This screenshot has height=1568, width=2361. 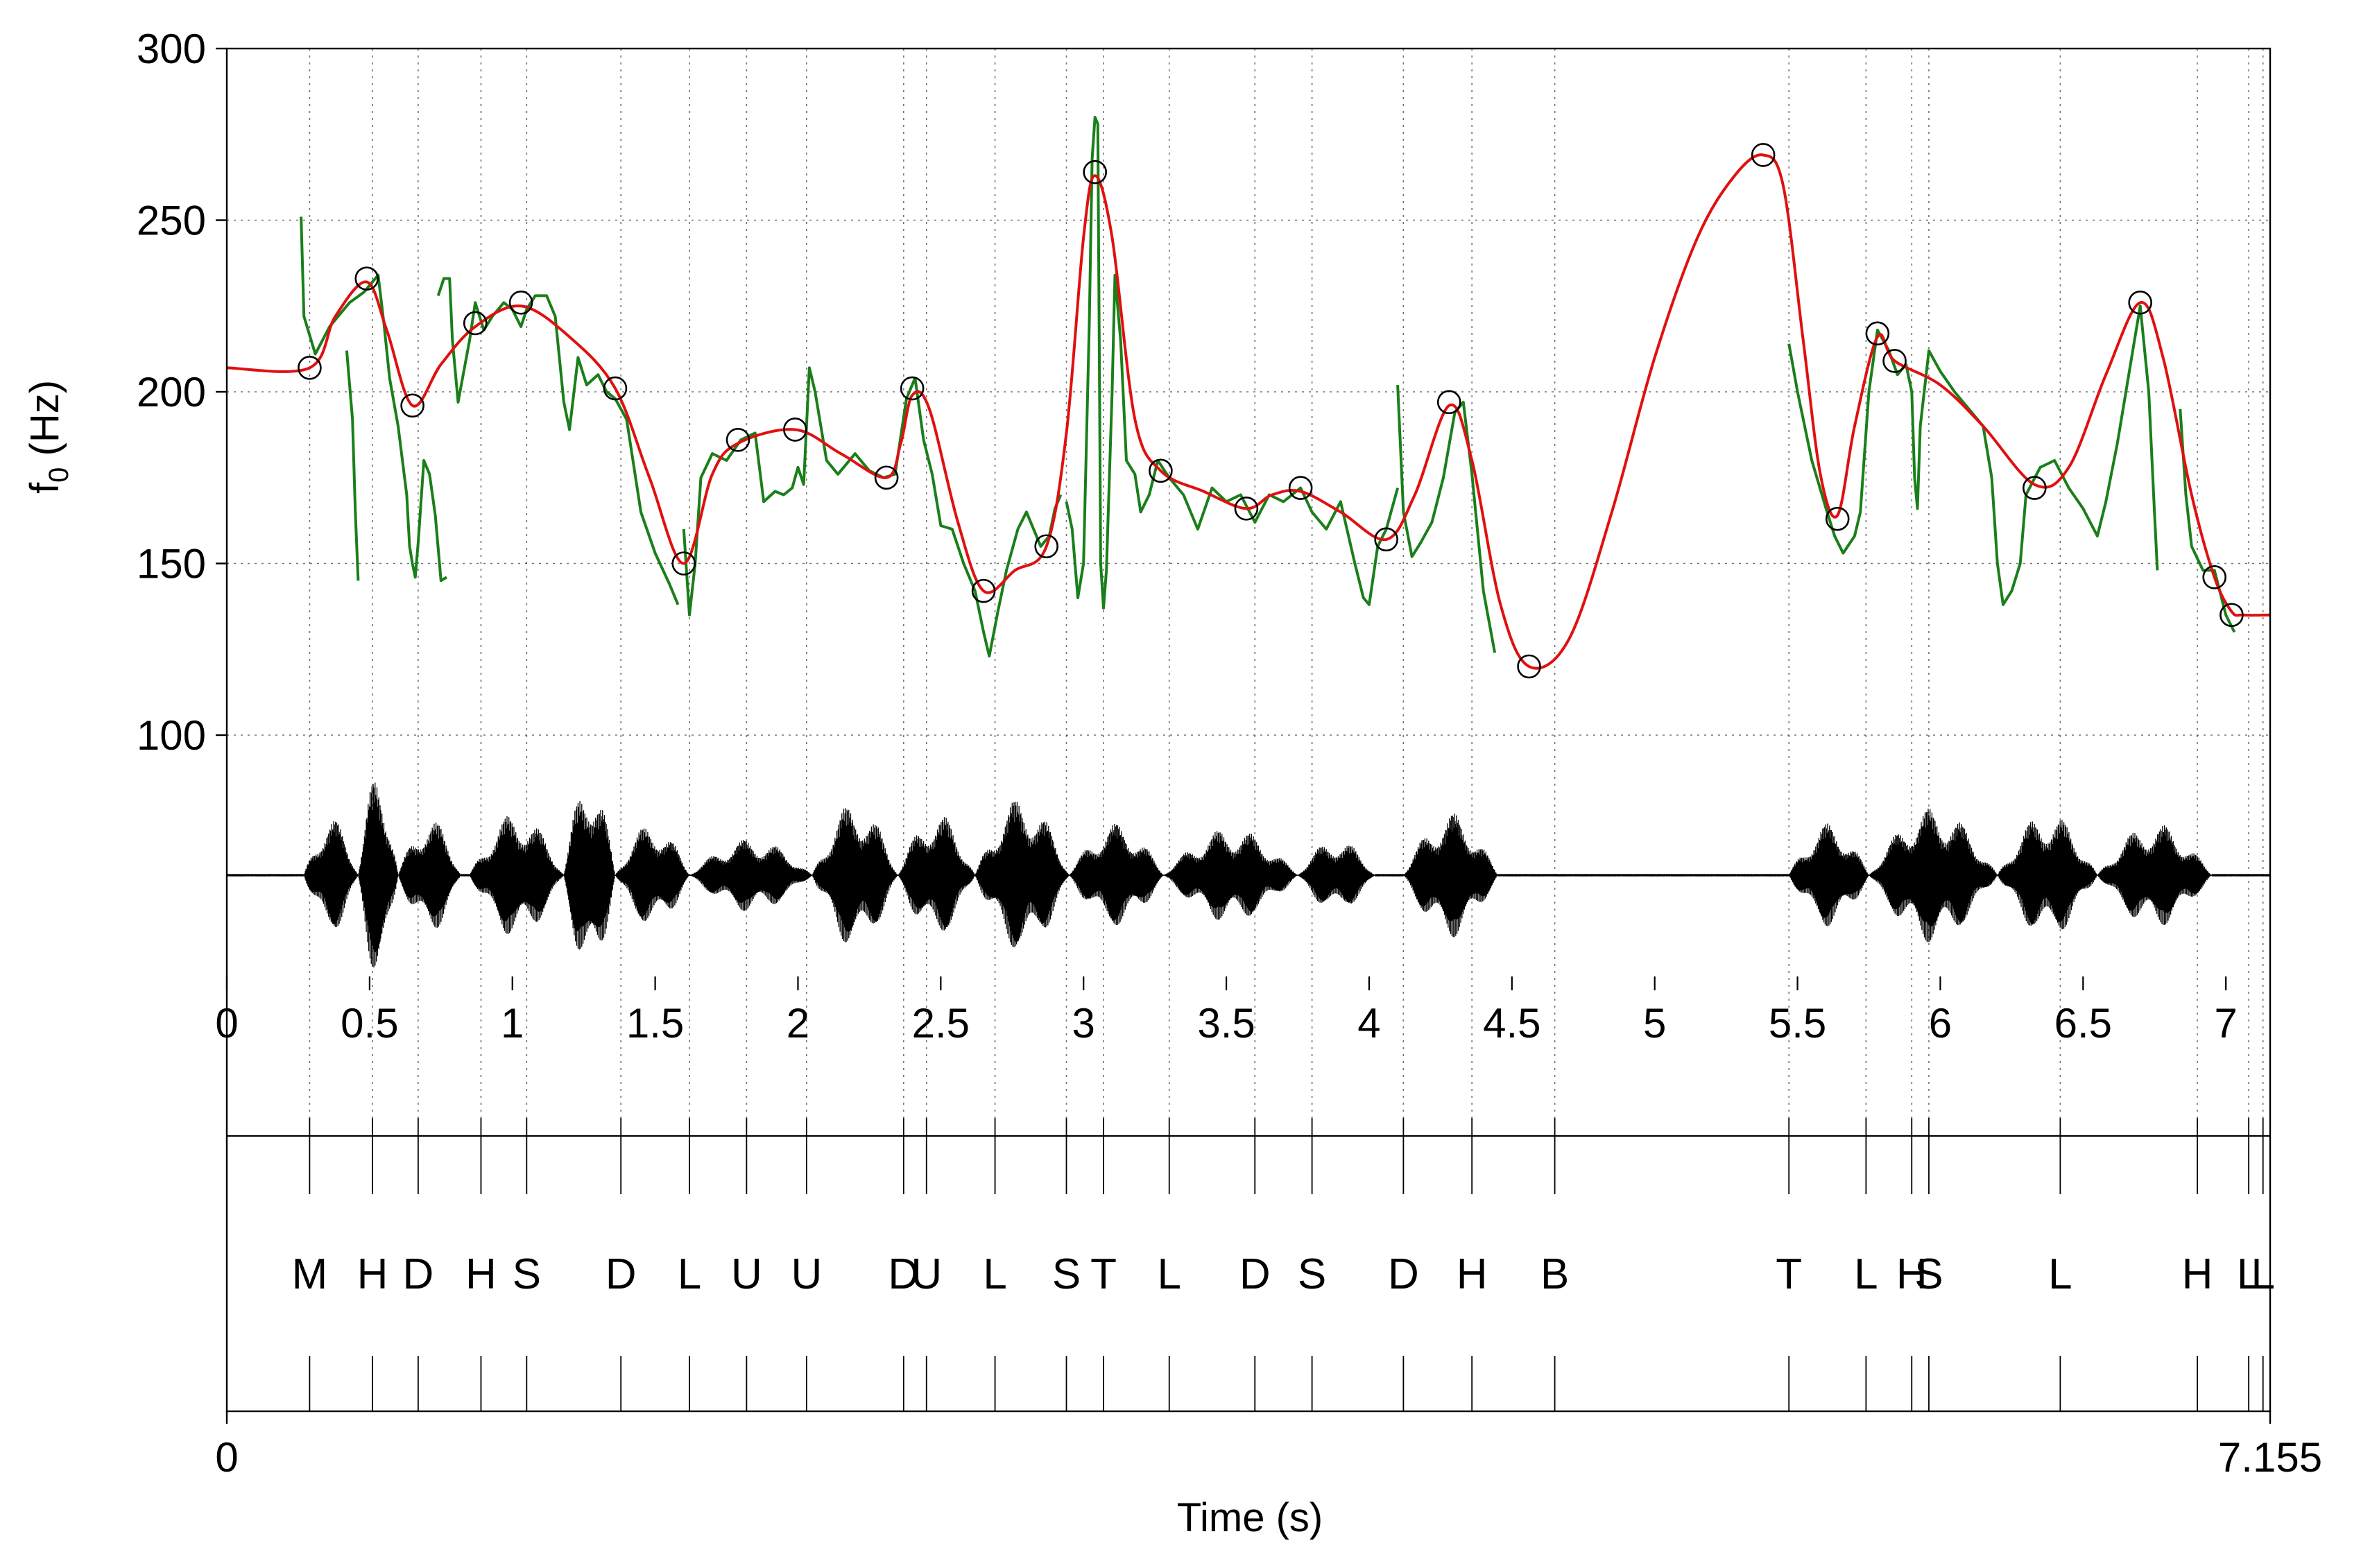 What do you see at coordinates (171, 221) in the screenshot?
I see `y-tick-label: 250` at bounding box center [171, 221].